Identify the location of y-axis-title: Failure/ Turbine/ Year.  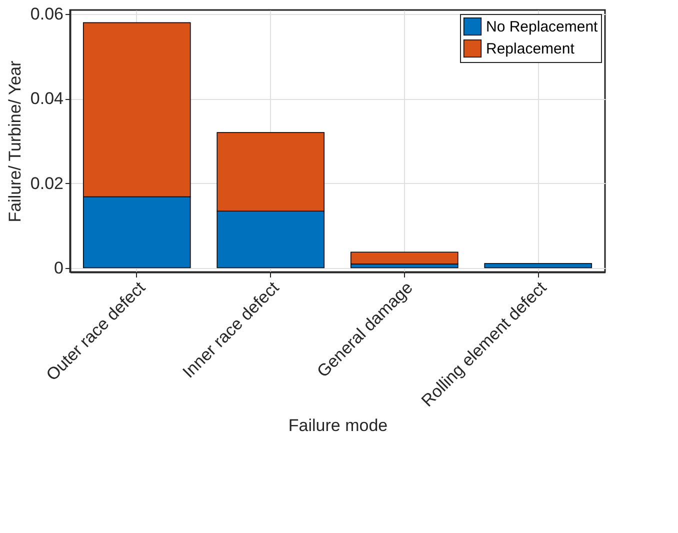
(14, 141).